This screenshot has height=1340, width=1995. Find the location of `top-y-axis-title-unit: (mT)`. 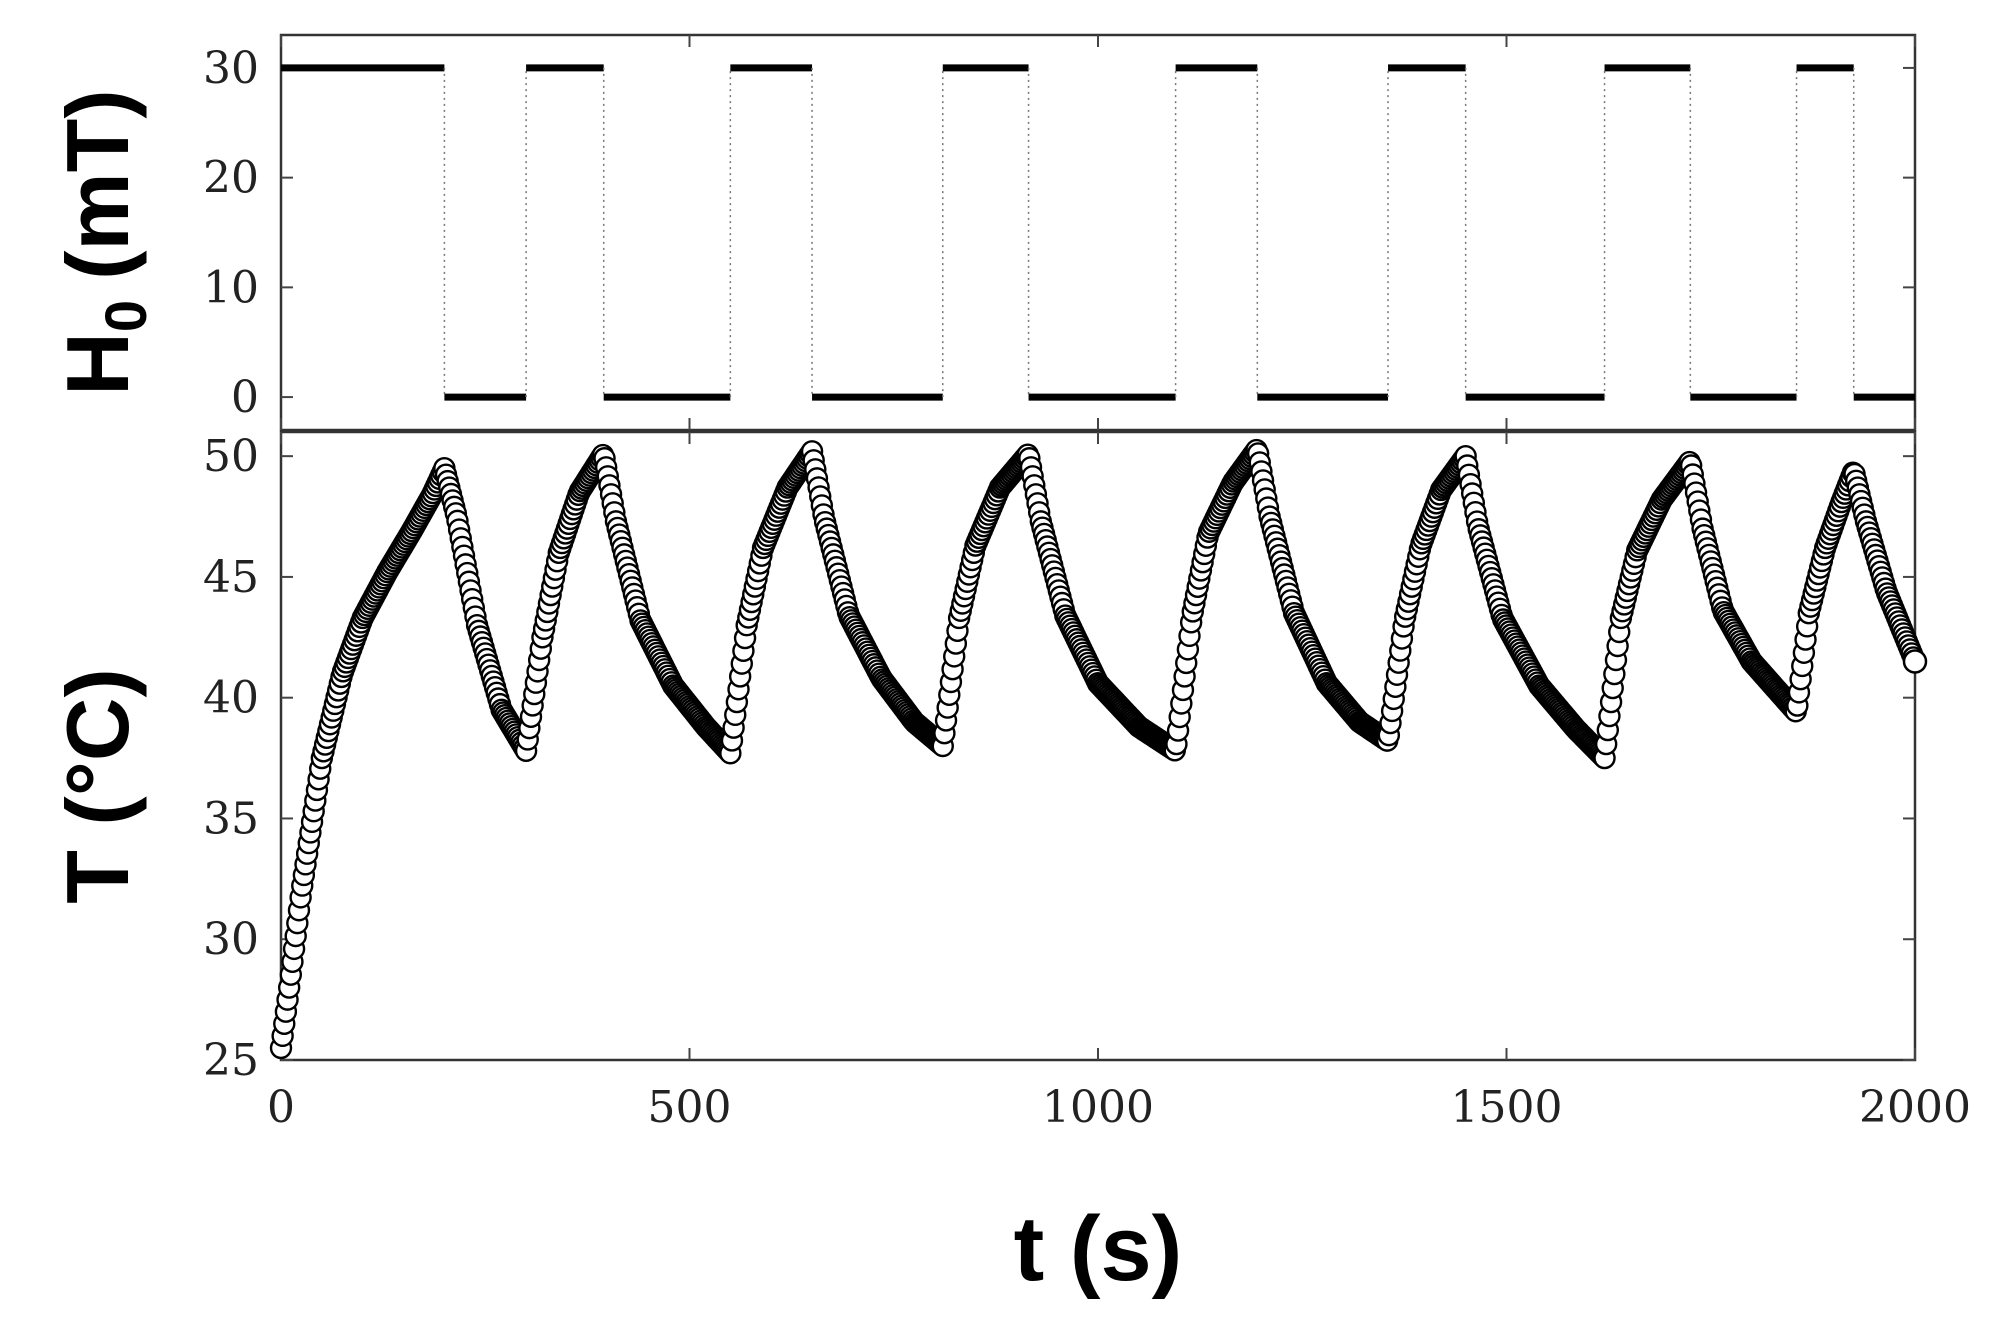

top-y-axis-title-unit: (mT) is located at coordinates (97, 184).